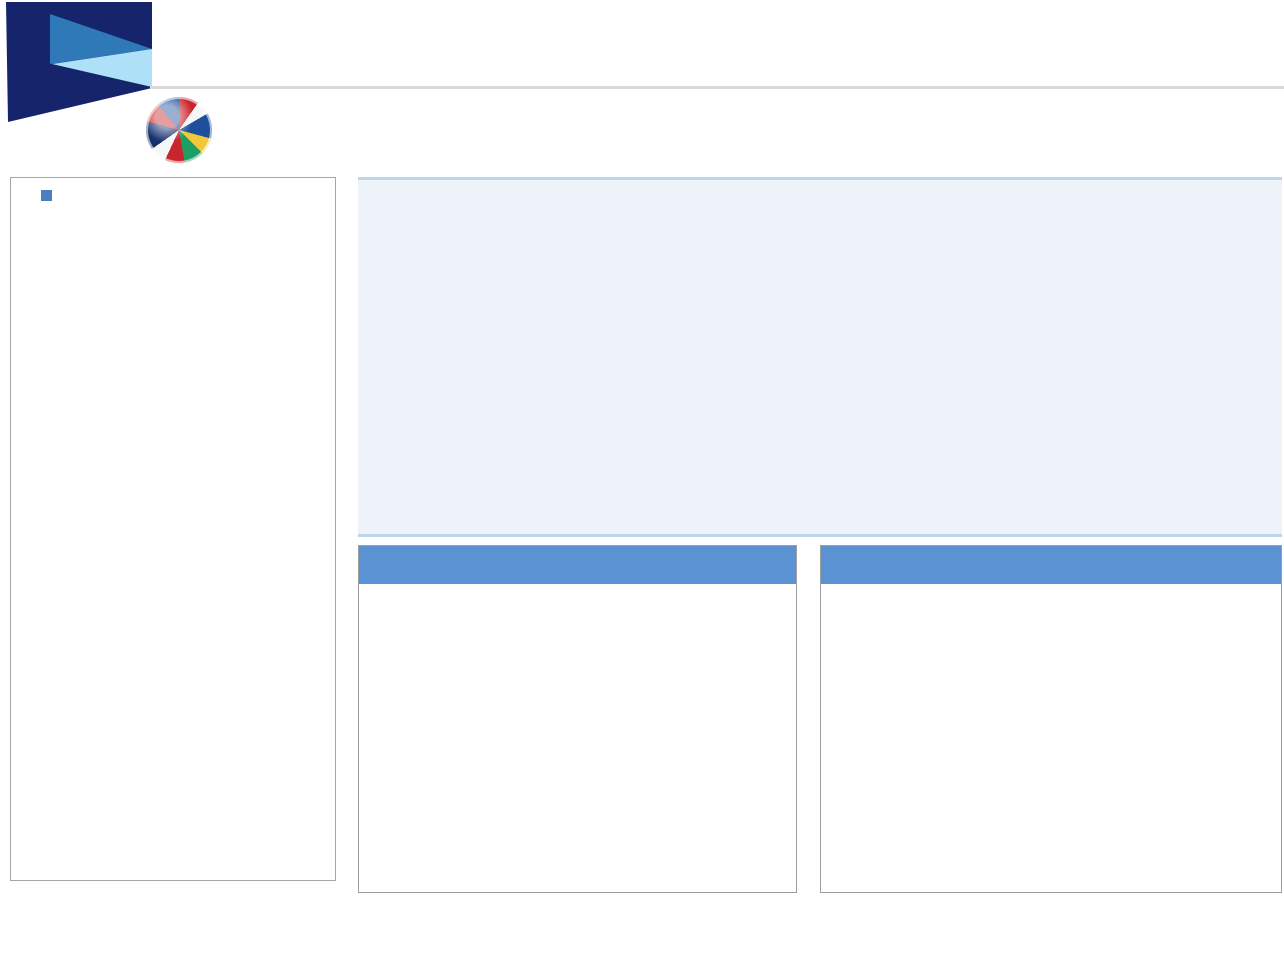 The width and height of the screenshot is (1284, 959). Describe the element at coordinates (179, 130) in the screenshot. I see `globe-flags-icon` at that location.